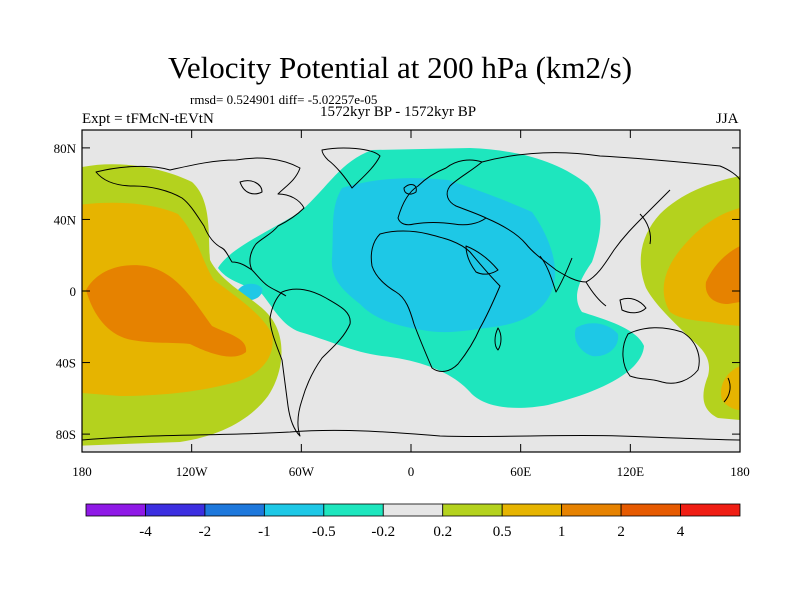 Image resolution: width=800 pixels, height=600 pixels. Describe the element at coordinates (65, 219) in the screenshot. I see `lat-tick-label: 40N` at that location.